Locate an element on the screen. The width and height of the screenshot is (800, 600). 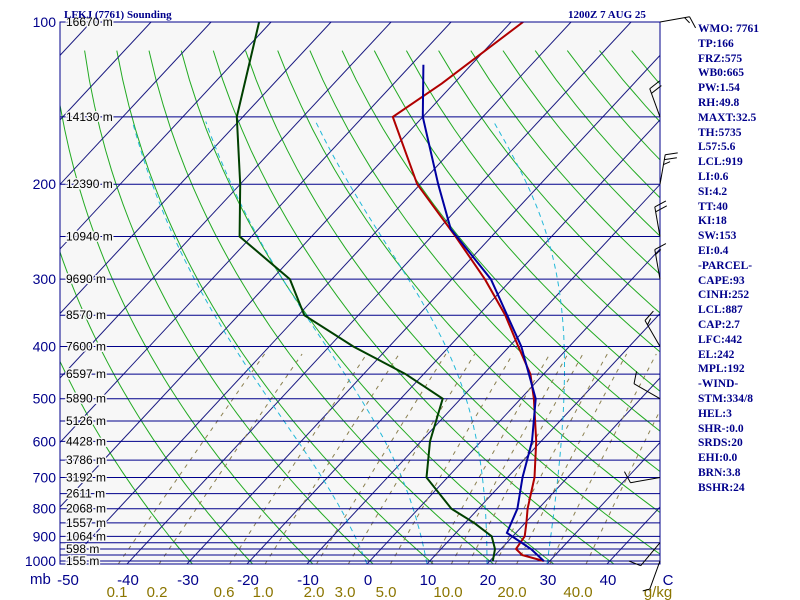
height-label: 16670 m is located at coordinates (89, 22).